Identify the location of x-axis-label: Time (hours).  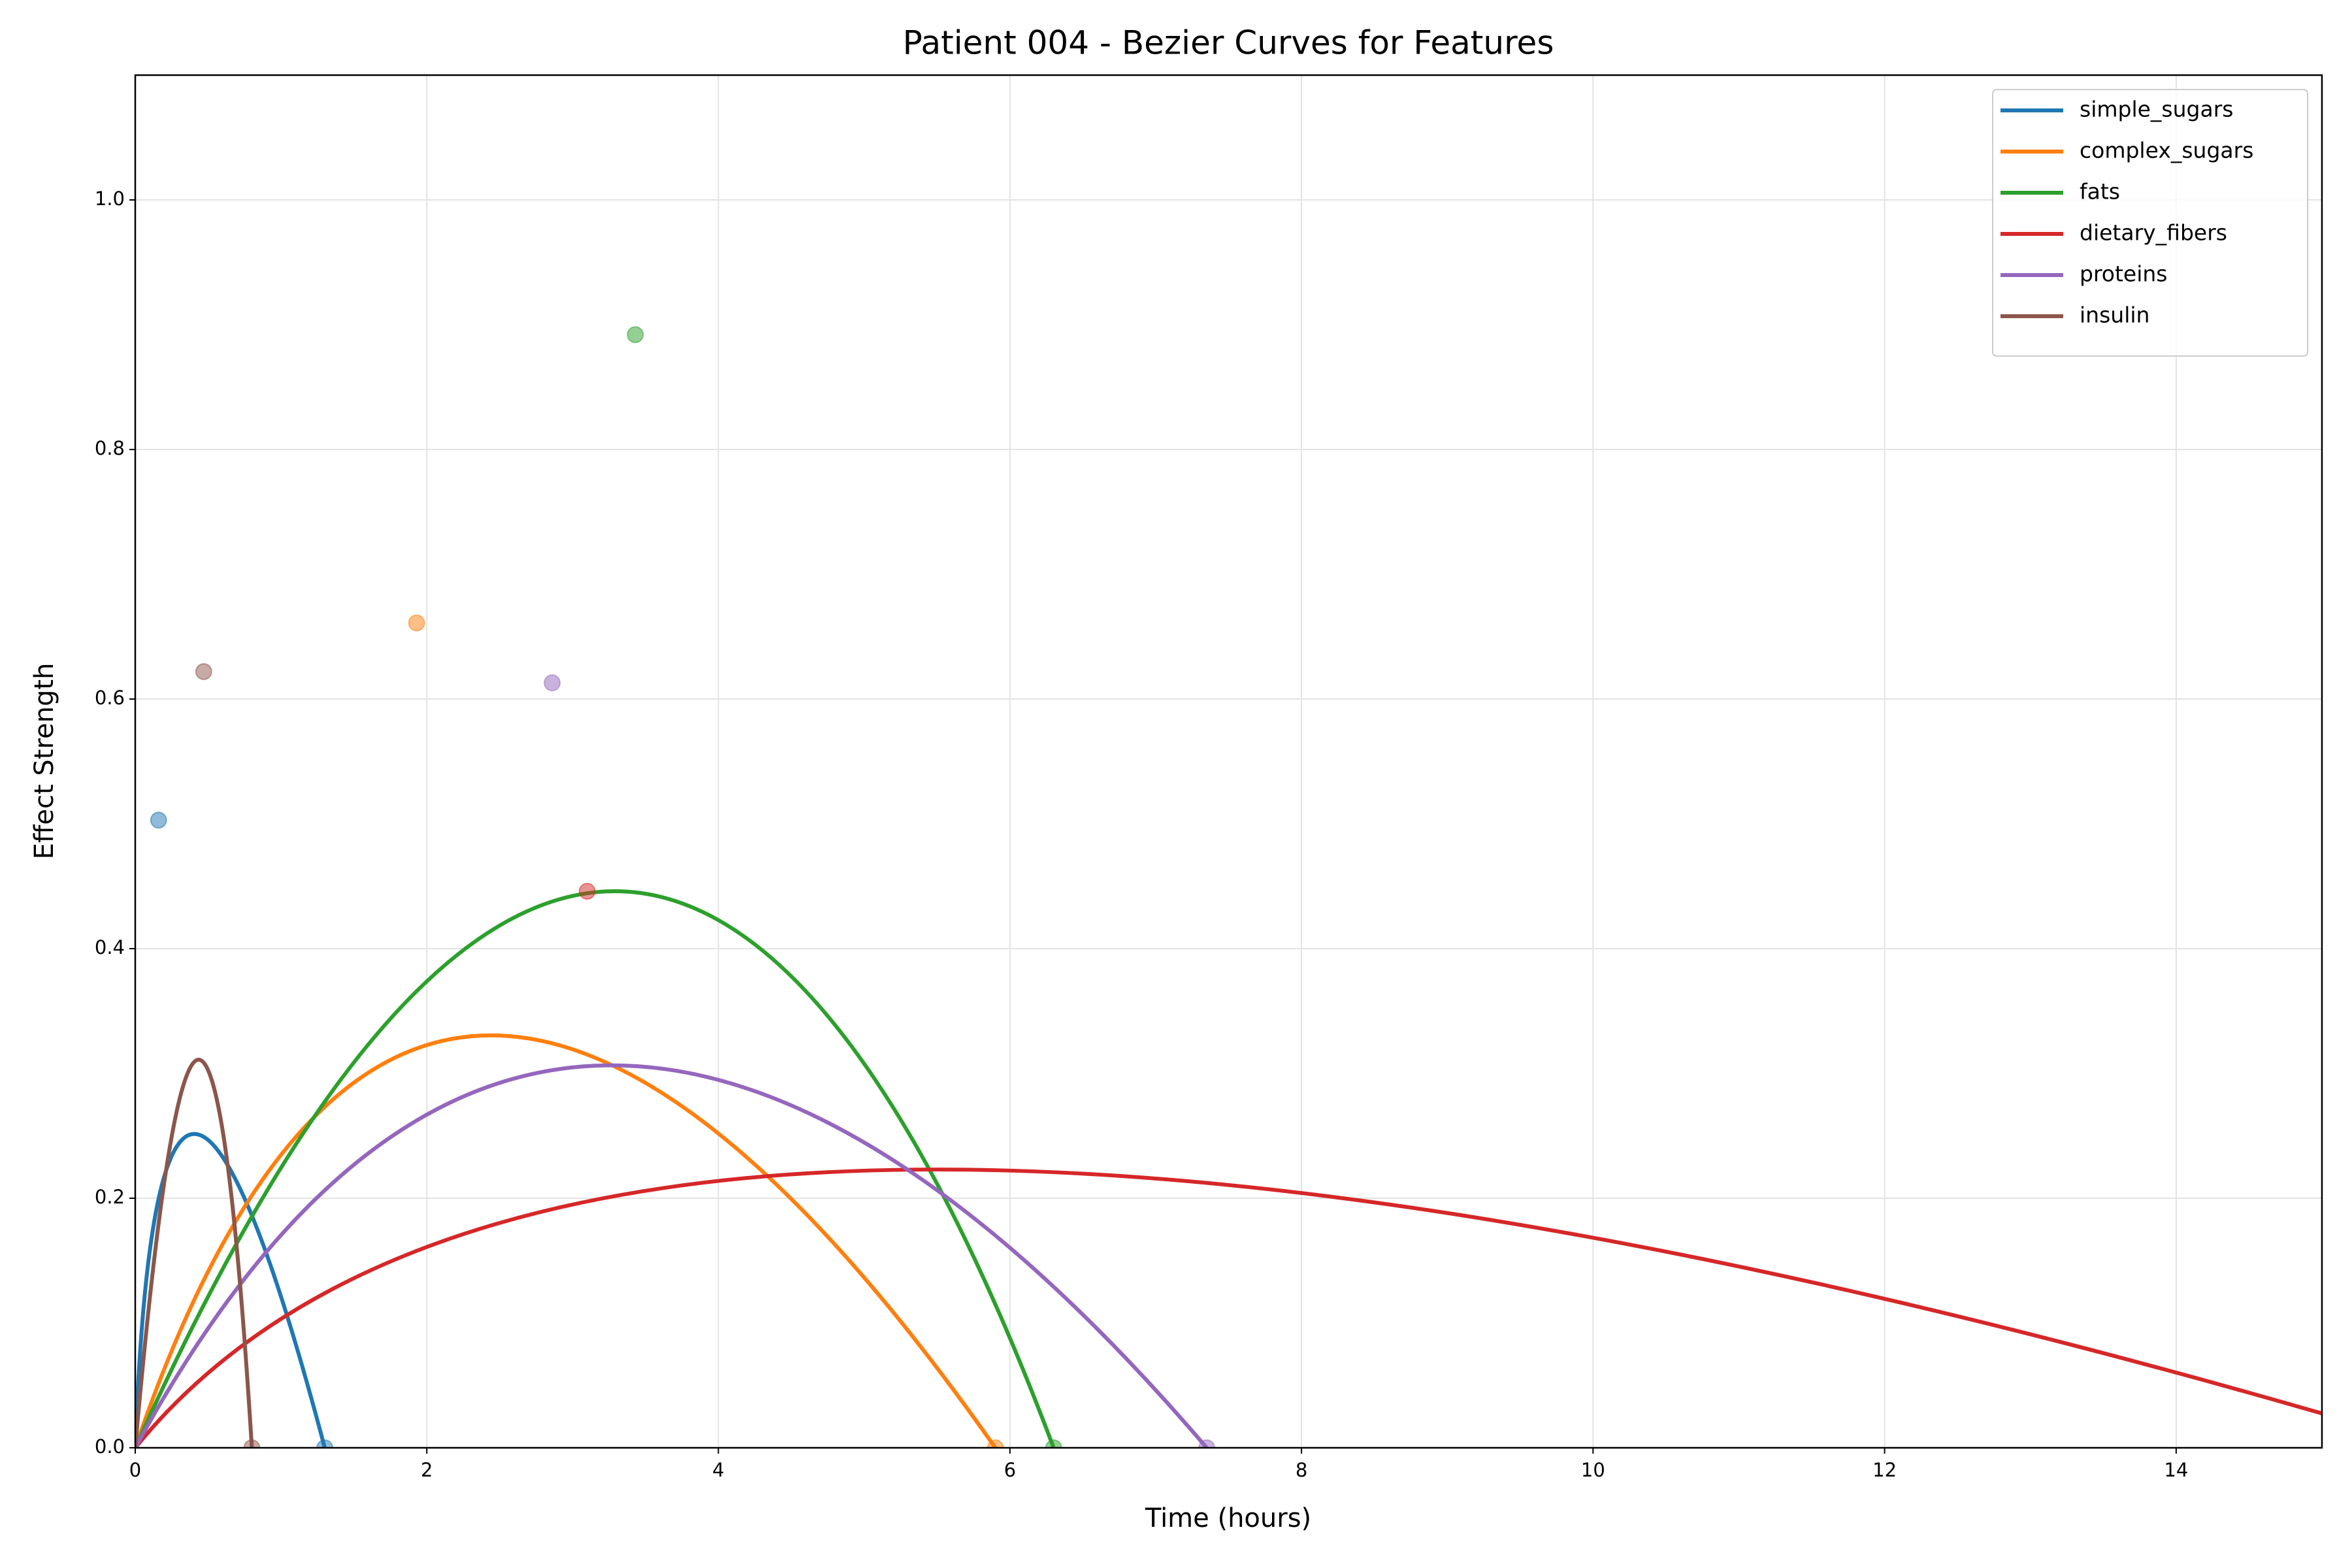
(1228, 1518).